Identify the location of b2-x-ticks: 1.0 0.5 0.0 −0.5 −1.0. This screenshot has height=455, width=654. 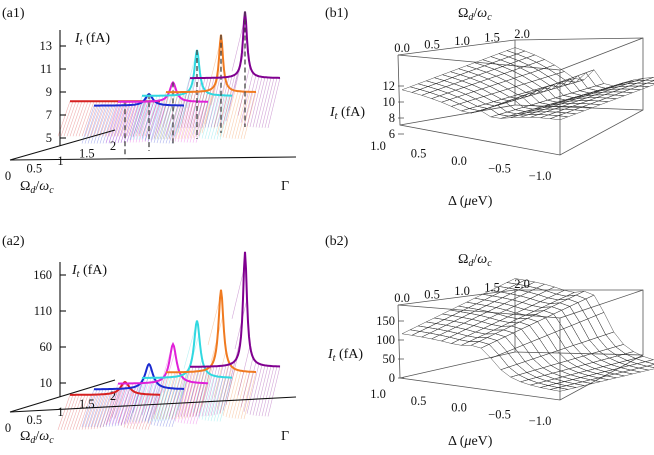
(460, 407).